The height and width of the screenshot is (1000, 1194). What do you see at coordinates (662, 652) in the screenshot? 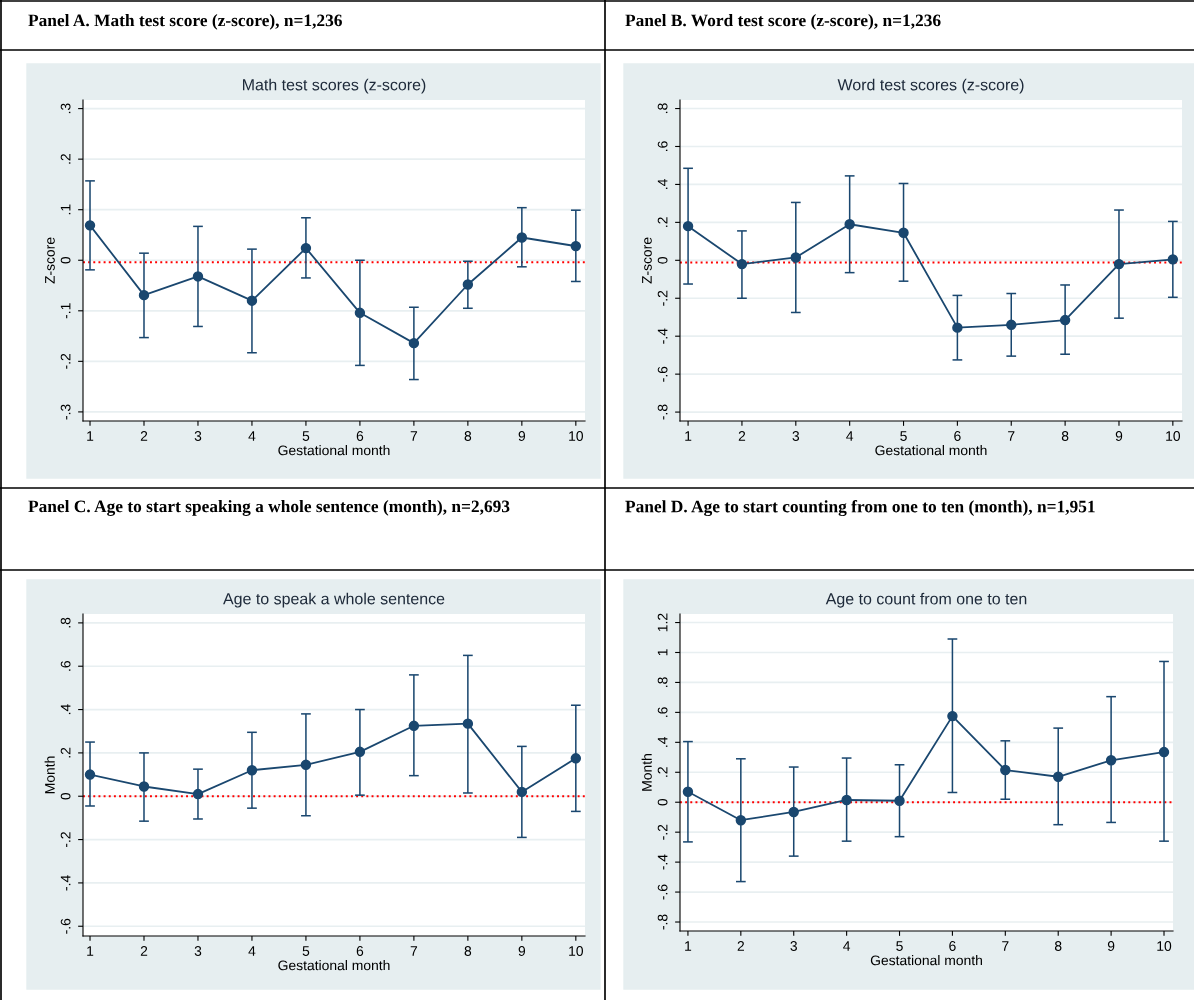
I see `y-tick-label: 1` at bounding box center [662, 652].